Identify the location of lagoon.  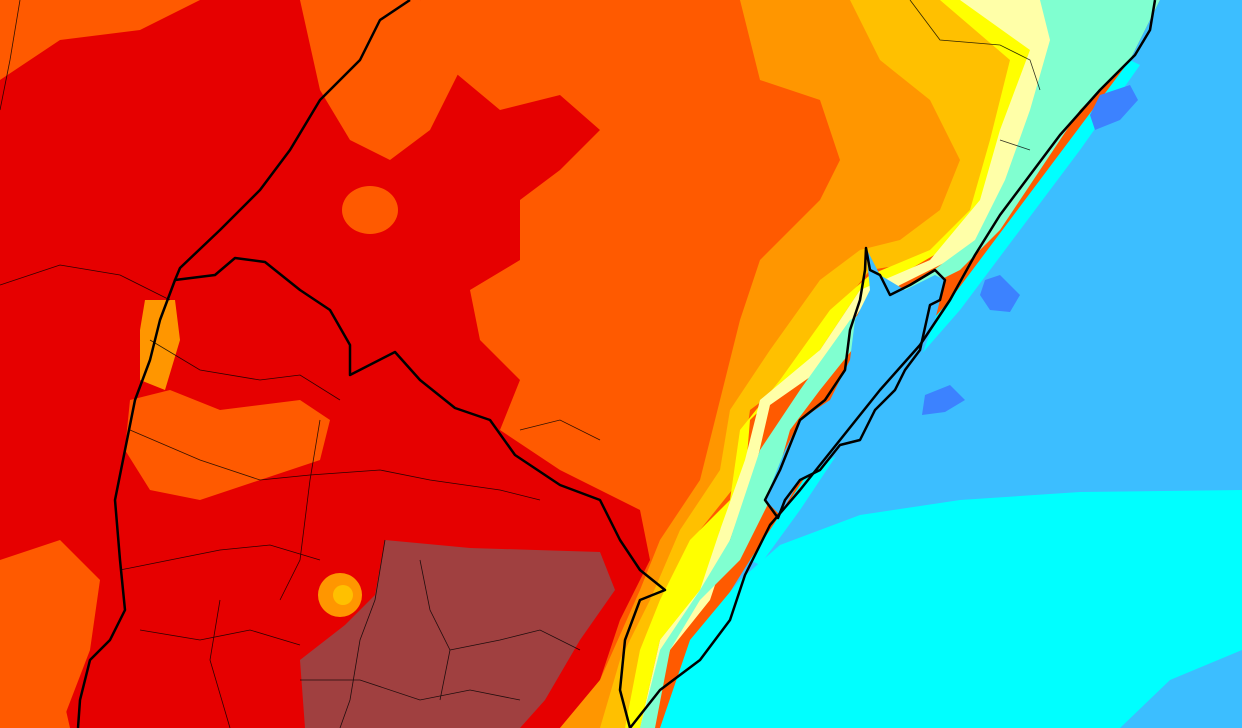
(855, 381).